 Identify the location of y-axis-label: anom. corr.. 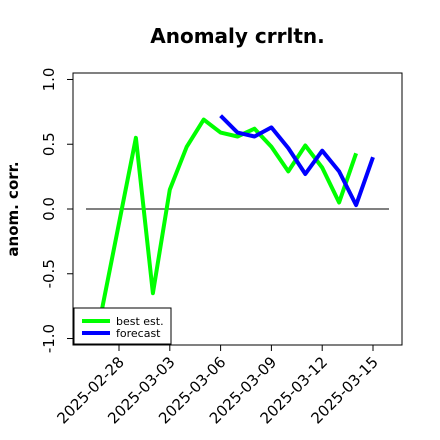
(13, 208).